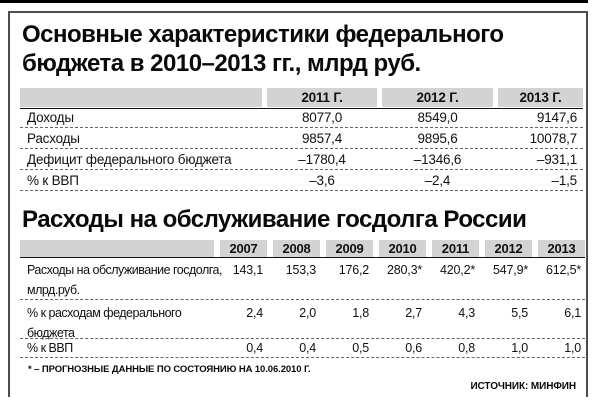  What do you see at coordinates (360, 348) in the screenshot?
I see `value-cell: 0,5` at bounding box center [360, 348].